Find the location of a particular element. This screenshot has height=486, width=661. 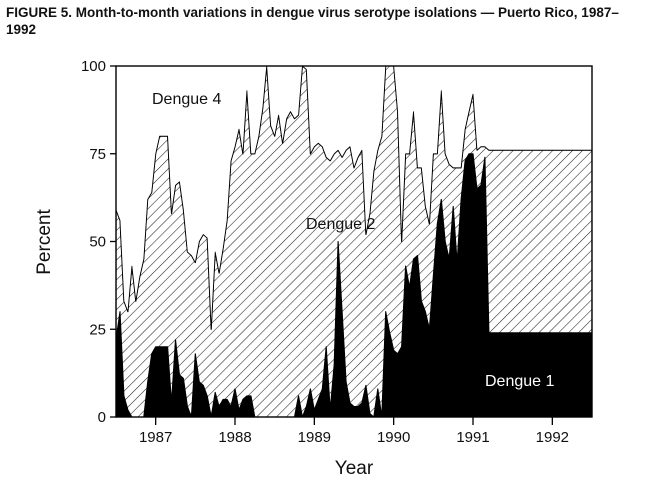

x-tick-label: 1988 is located at coordinates (234, 437).